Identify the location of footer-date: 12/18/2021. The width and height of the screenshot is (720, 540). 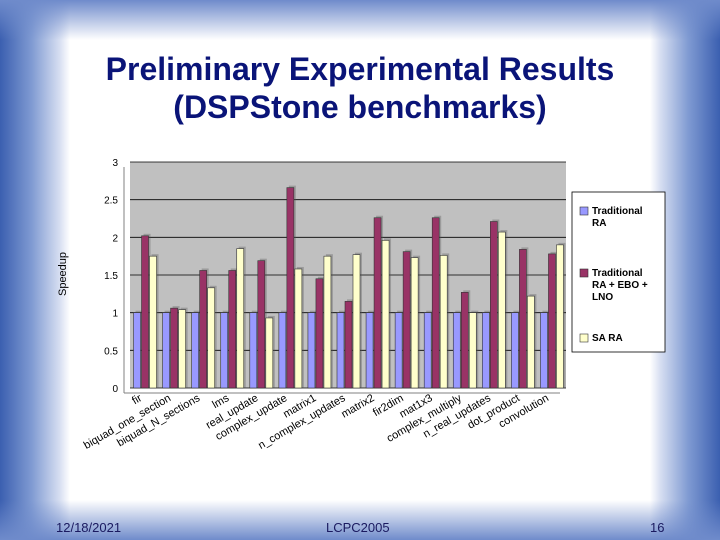
(89, 527).